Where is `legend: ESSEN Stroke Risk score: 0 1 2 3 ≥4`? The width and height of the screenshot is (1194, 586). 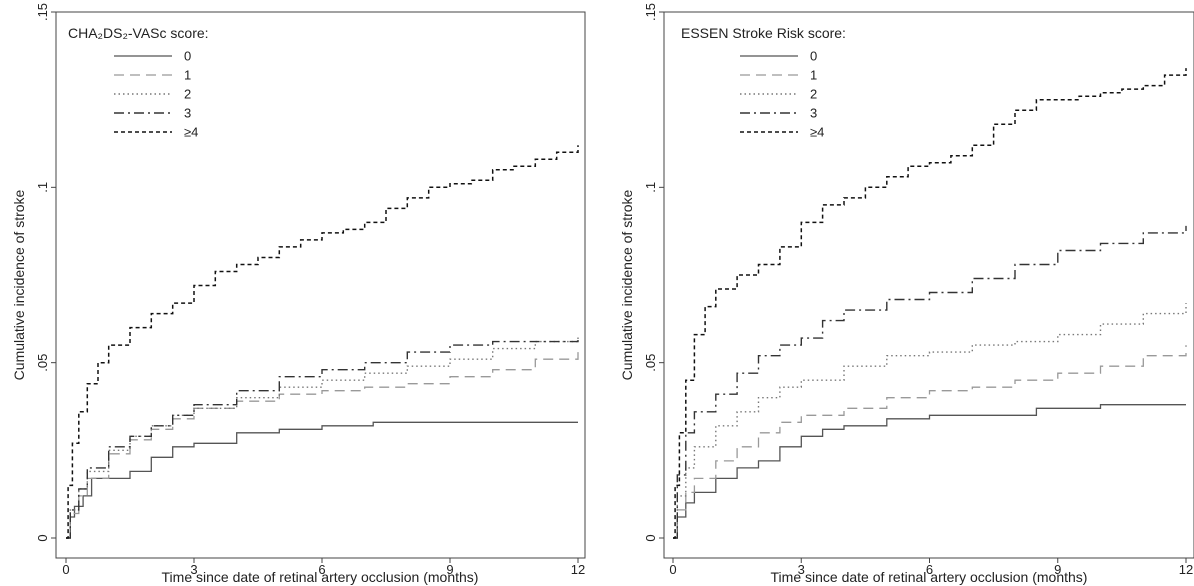 legend: ESSEN Stroke Risk score: 0 1 2 3 ≥4 is located at coordinates (763, 82).